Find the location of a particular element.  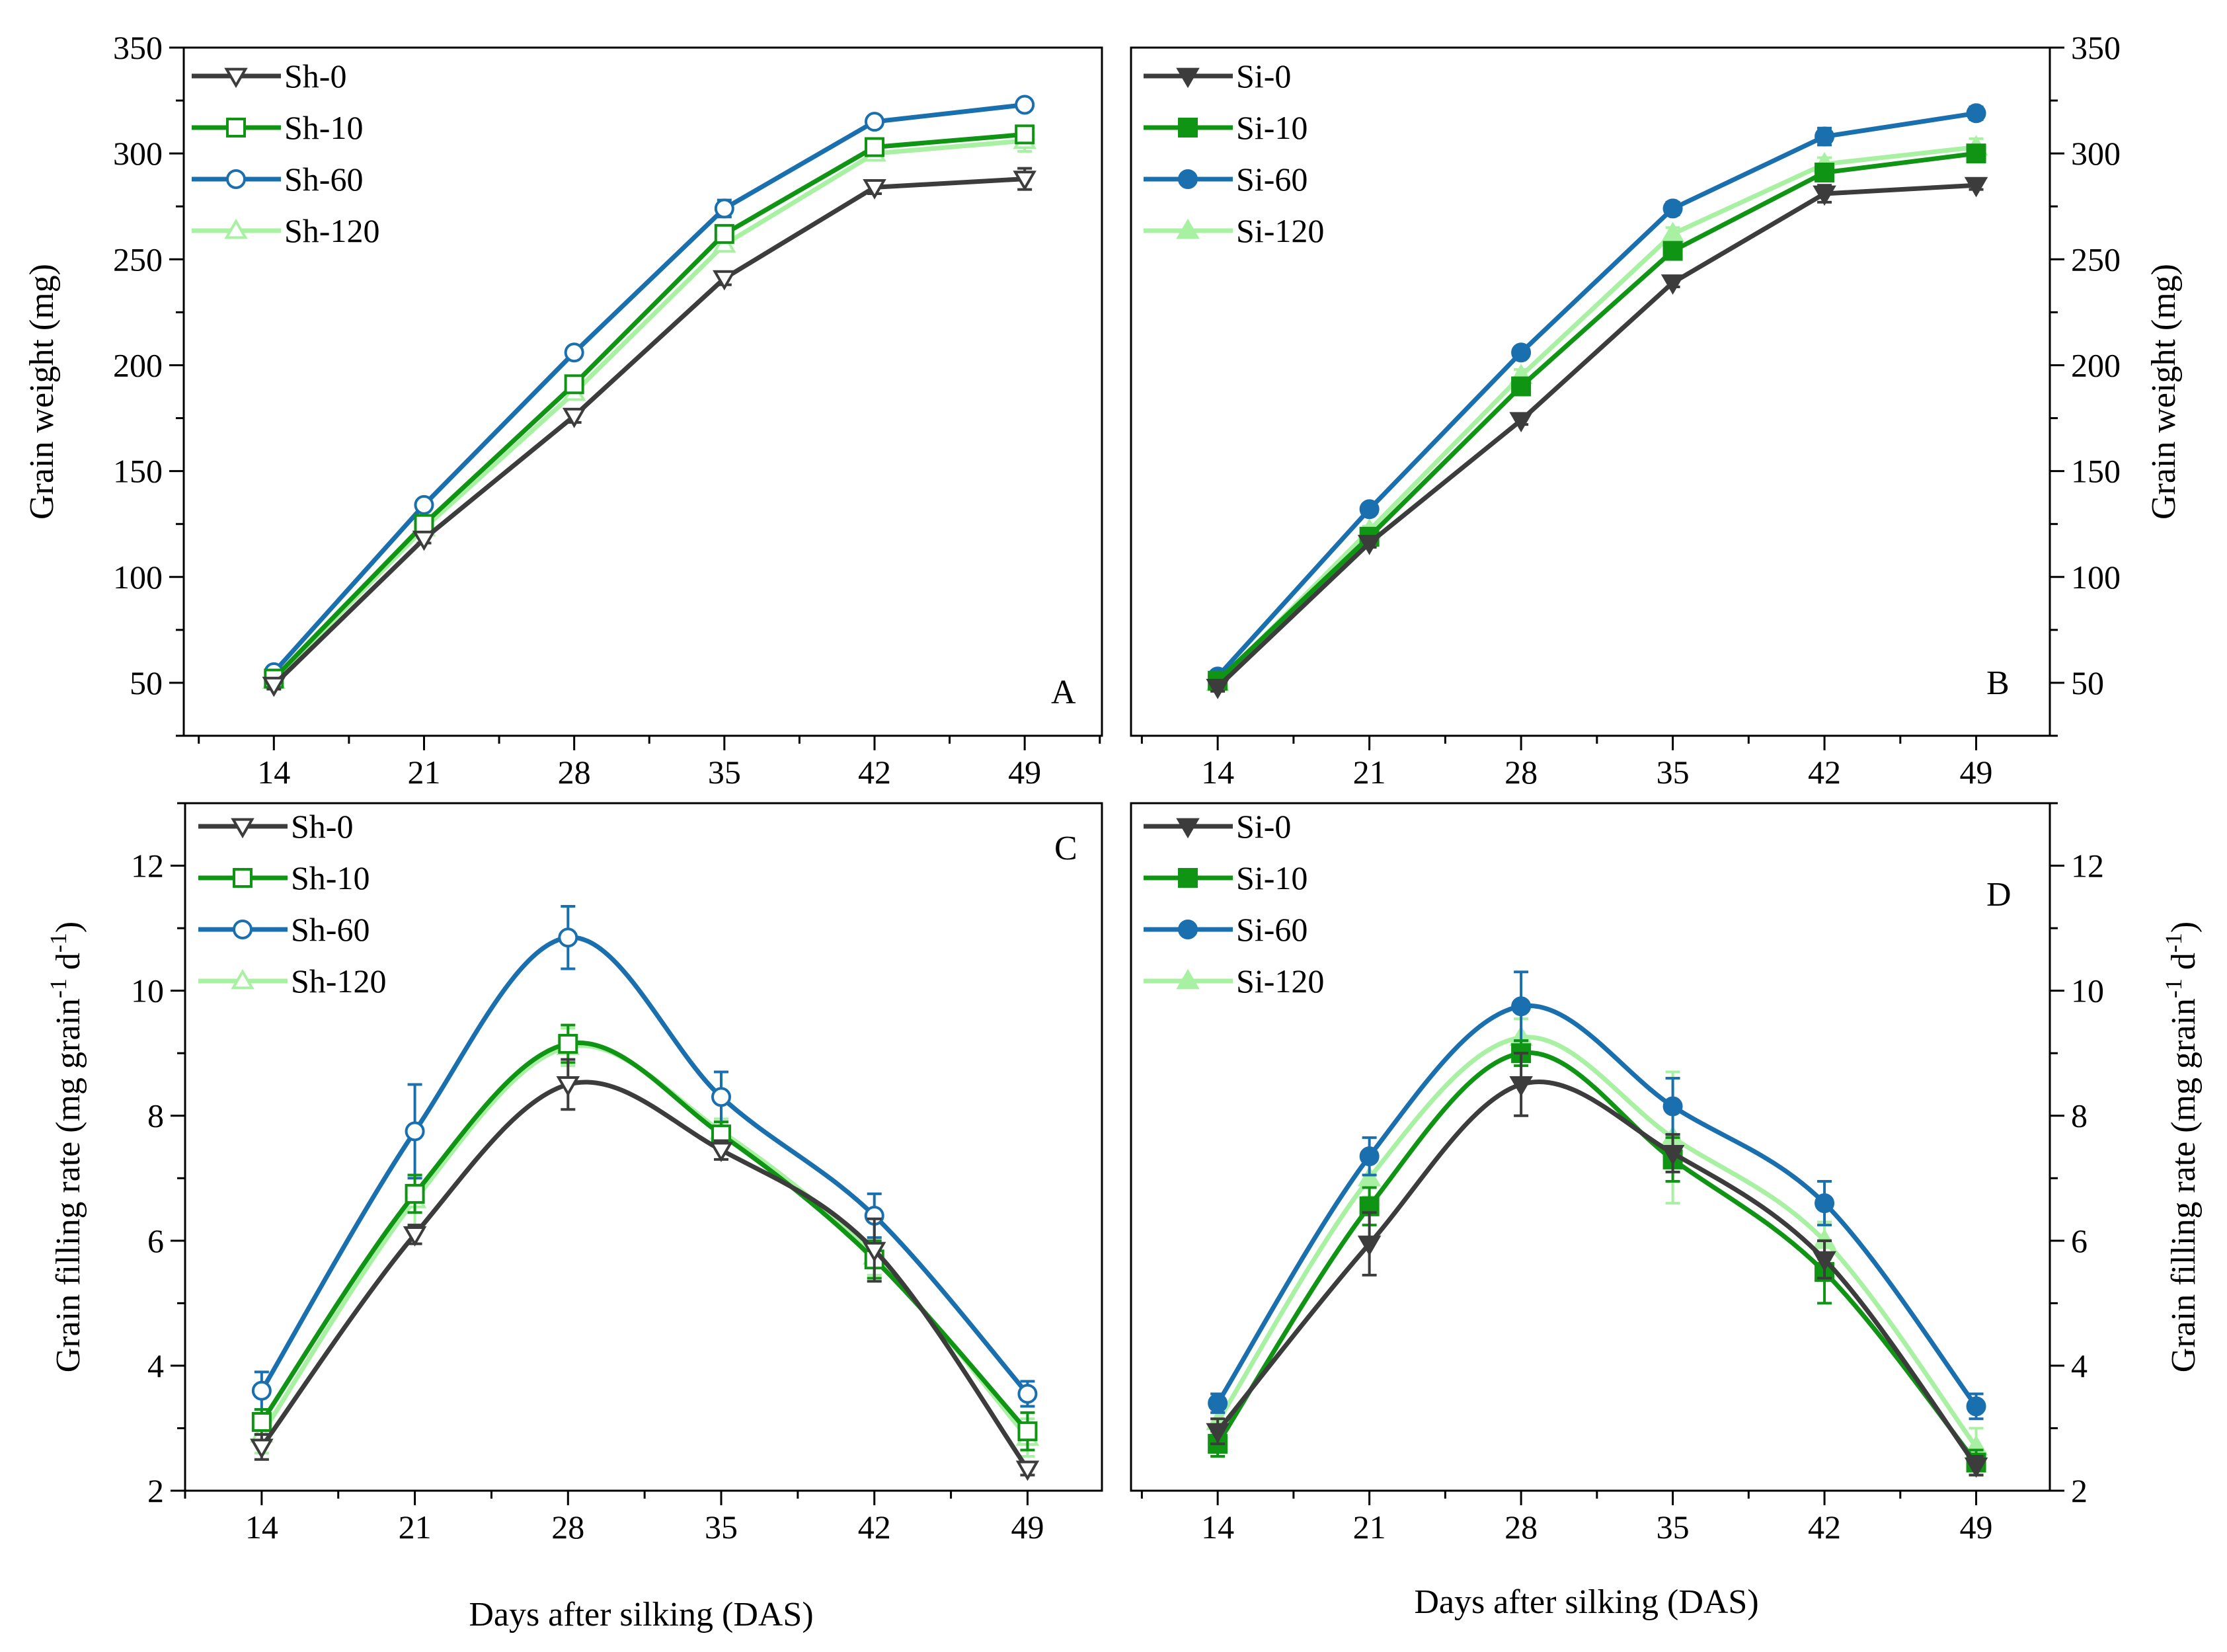

panel-d-series-si-0-line is located at coordinates (1597, 1274).